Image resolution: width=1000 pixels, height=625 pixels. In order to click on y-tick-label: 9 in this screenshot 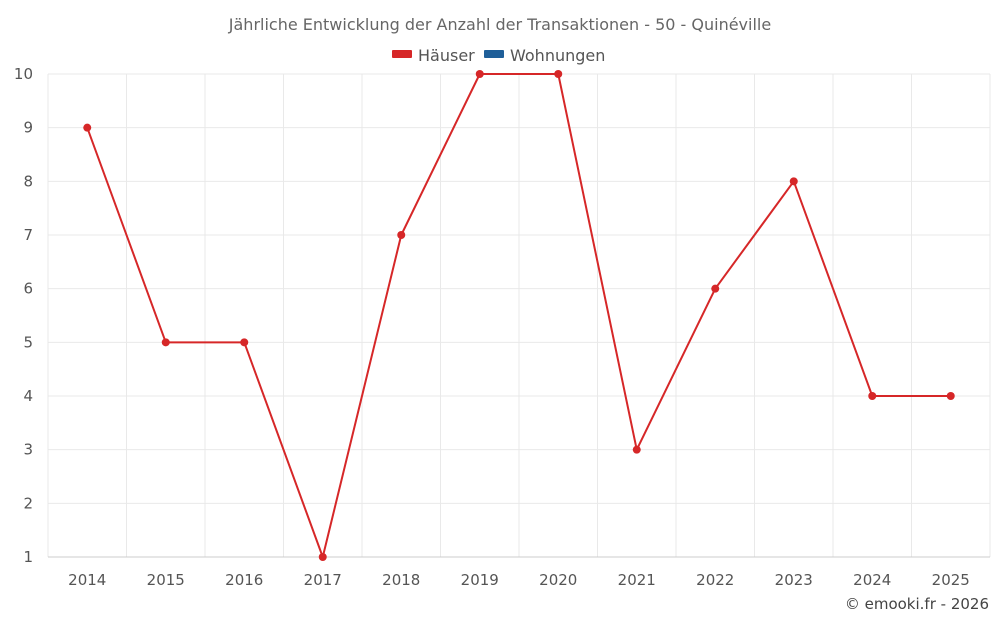, I will do `click(28, 128)`.